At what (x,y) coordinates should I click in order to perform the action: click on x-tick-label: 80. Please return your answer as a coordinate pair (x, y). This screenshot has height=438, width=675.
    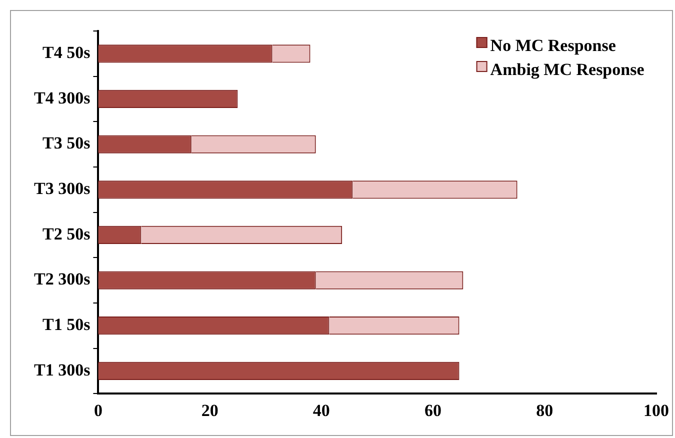
    Looking at the image, I should click on (545, 410).